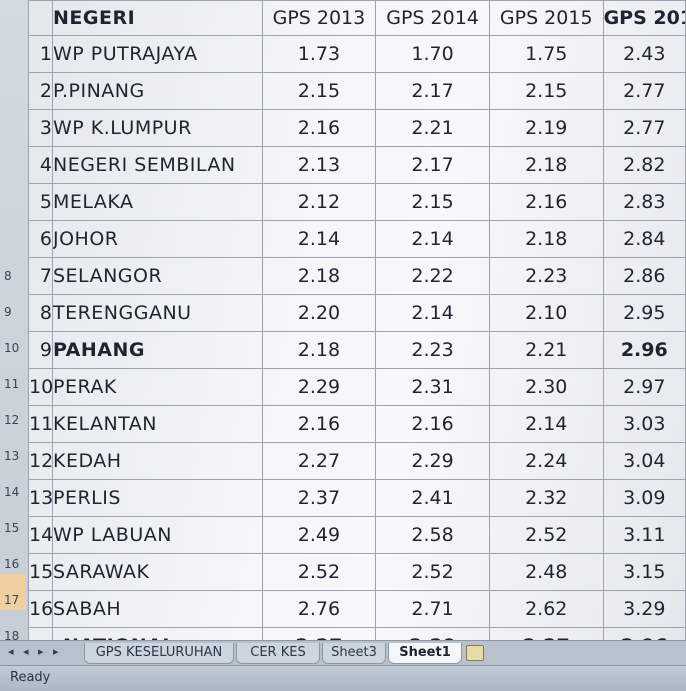 This screenshot has height=691, width=686. I want to click on cell-no: 13, so click(40, 498).